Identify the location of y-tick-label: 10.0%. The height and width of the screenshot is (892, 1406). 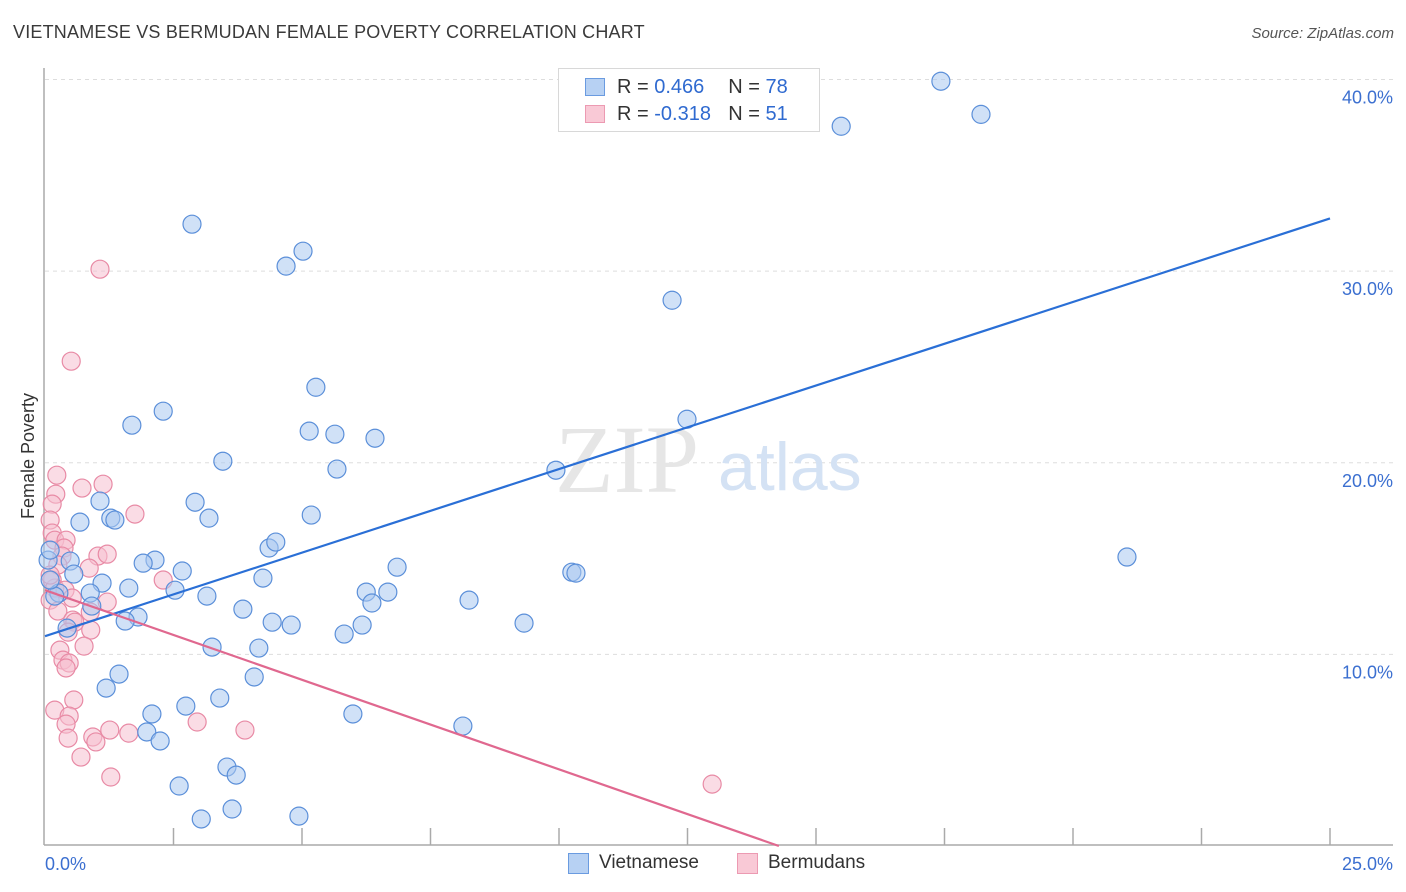
(1367, 672).